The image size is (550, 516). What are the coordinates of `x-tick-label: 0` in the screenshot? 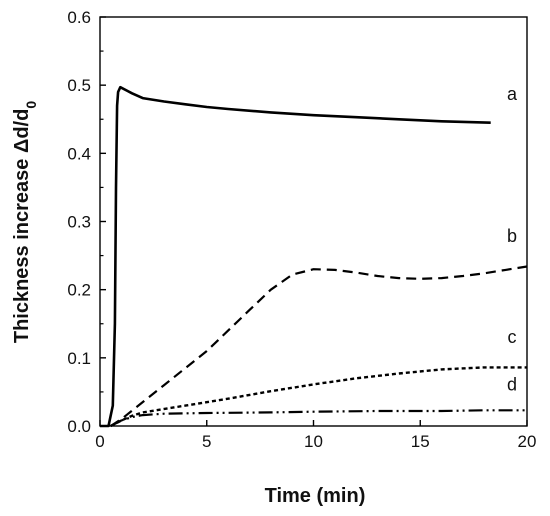 It's located at (99, 441).